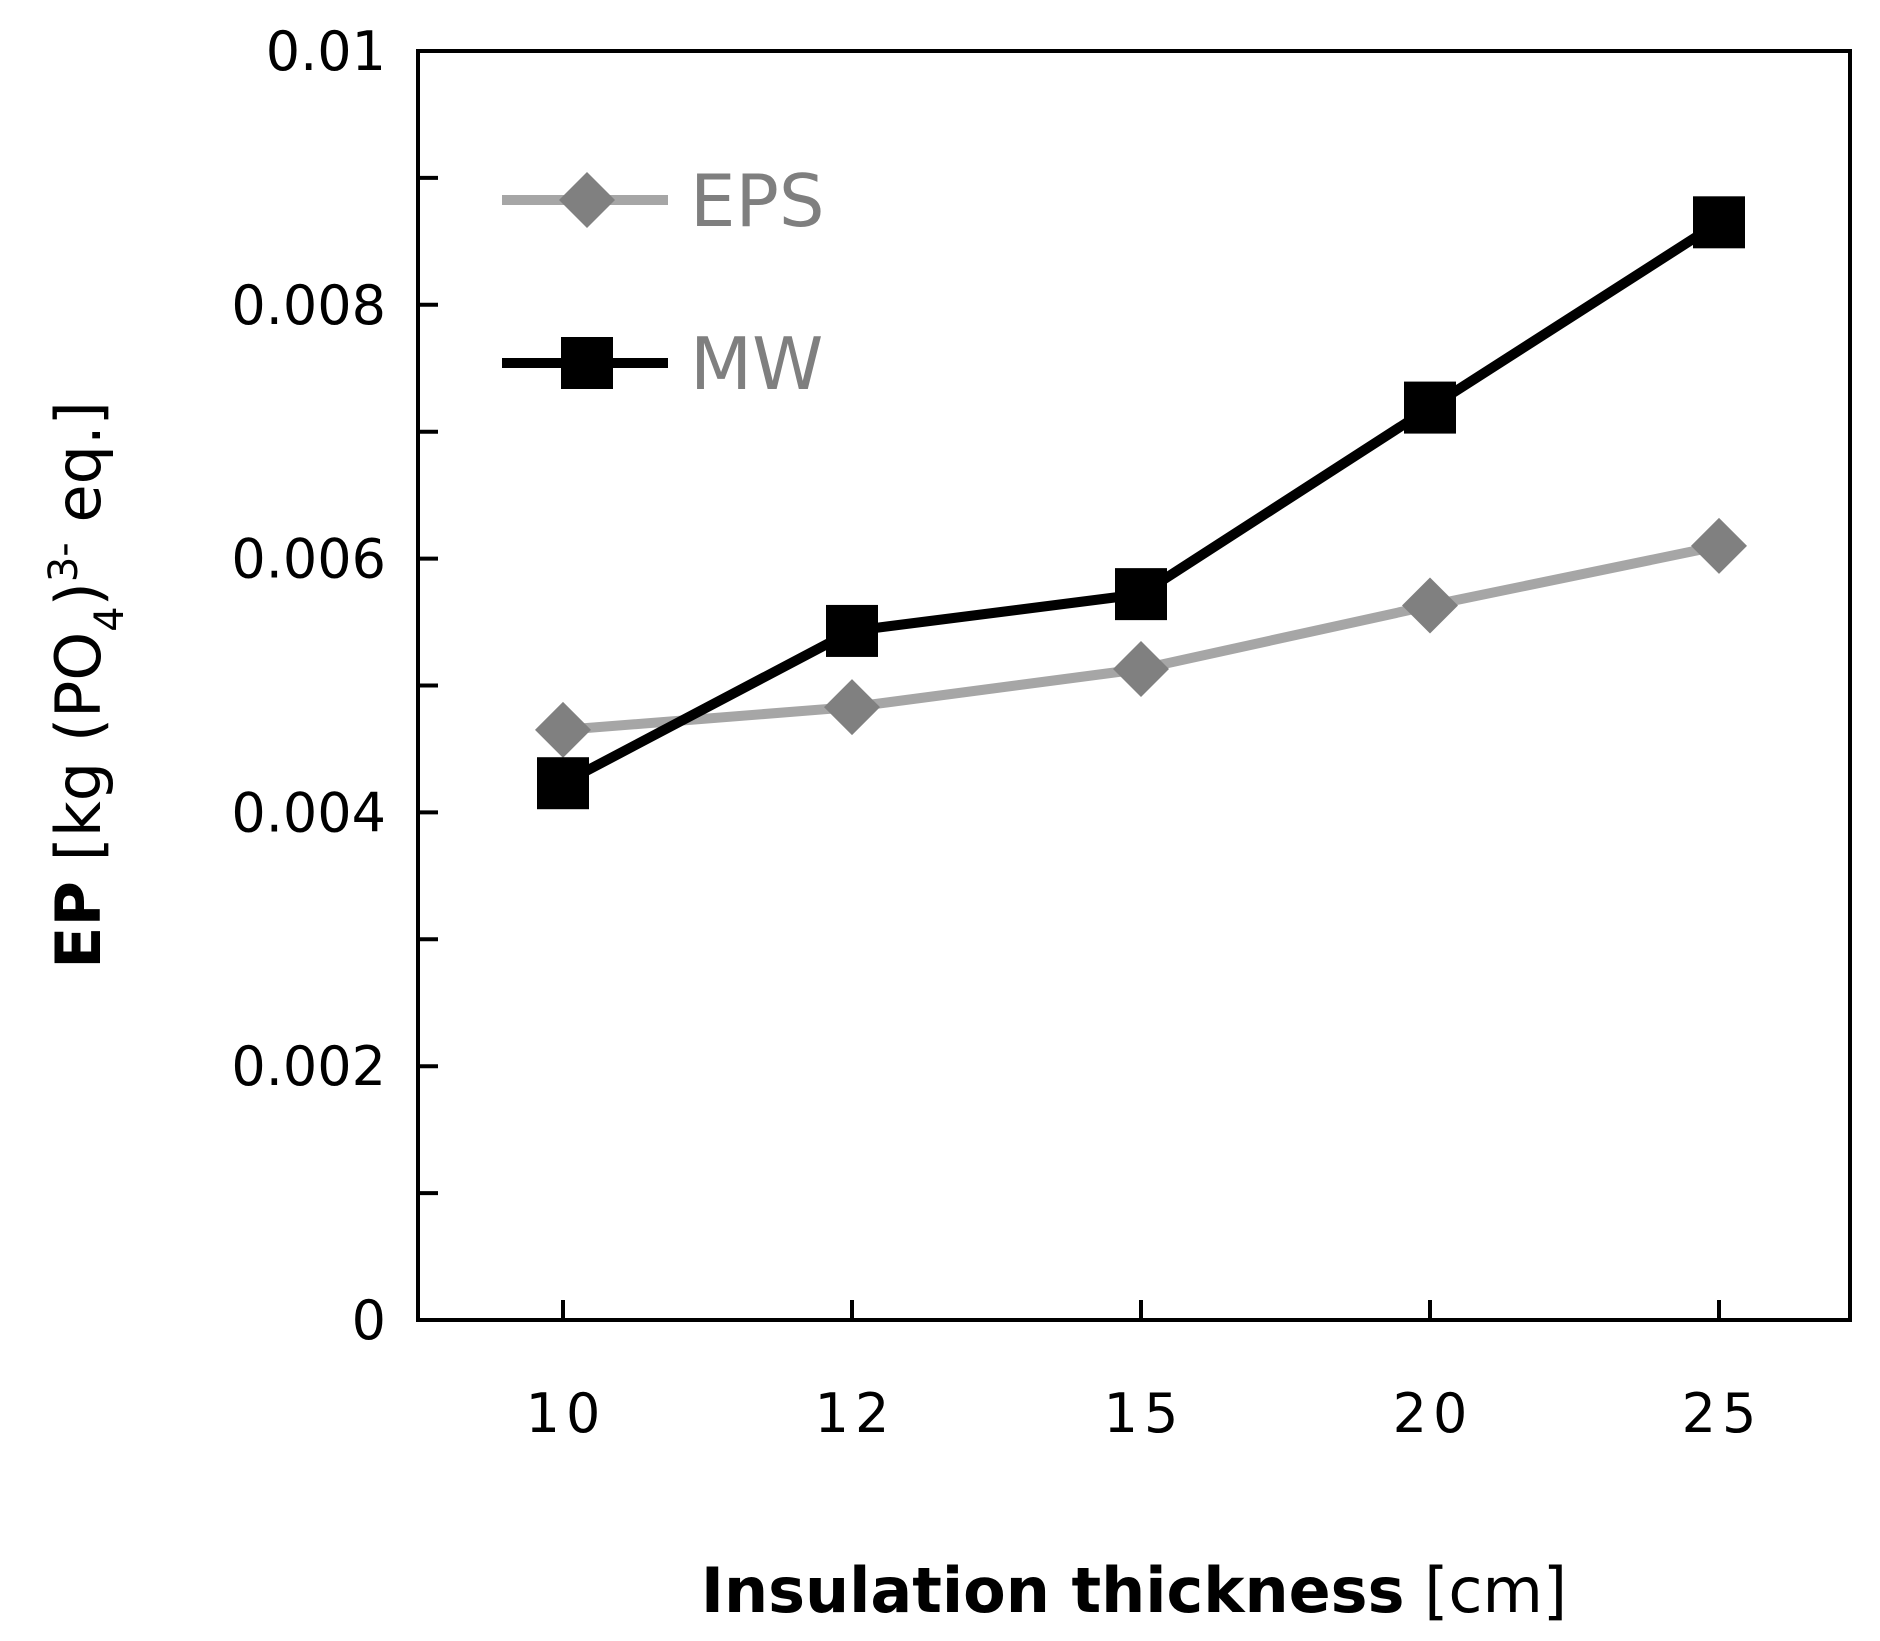 Image resolution: width=1880 pixels, height=1641 pixels. Describe the element at coordinates (369, 1320) in the screenshot. I see `y-tick-label: 0` at that location.